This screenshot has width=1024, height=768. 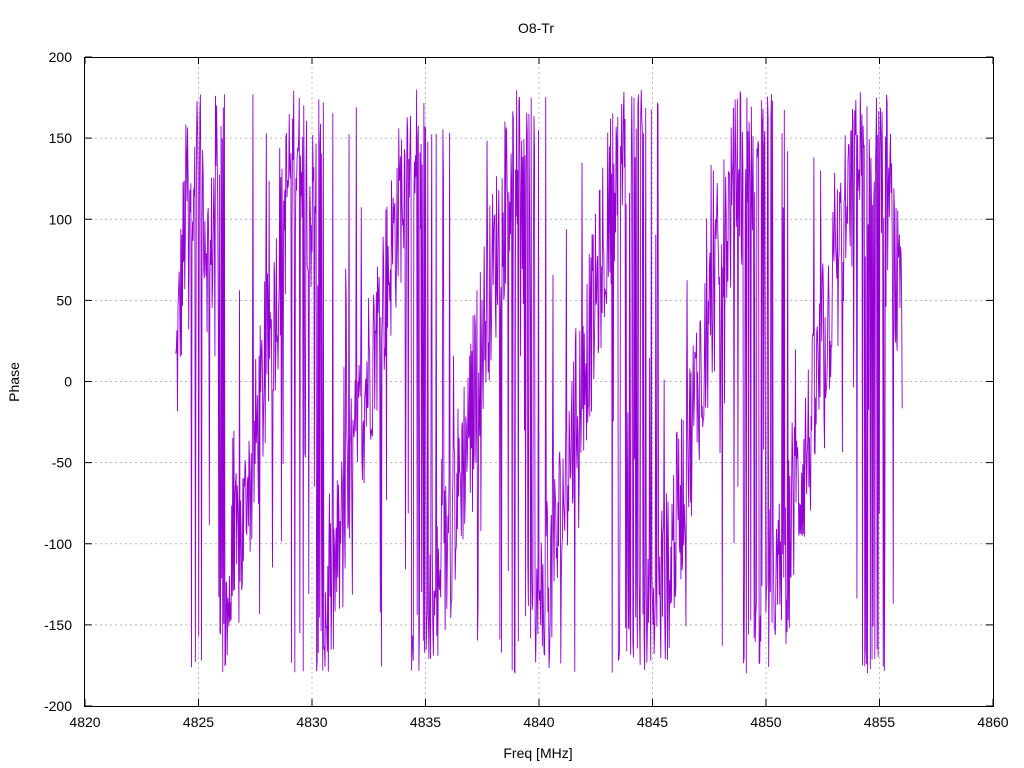 I want to click on y-tick-label: -150, so click(x=58, y=625).